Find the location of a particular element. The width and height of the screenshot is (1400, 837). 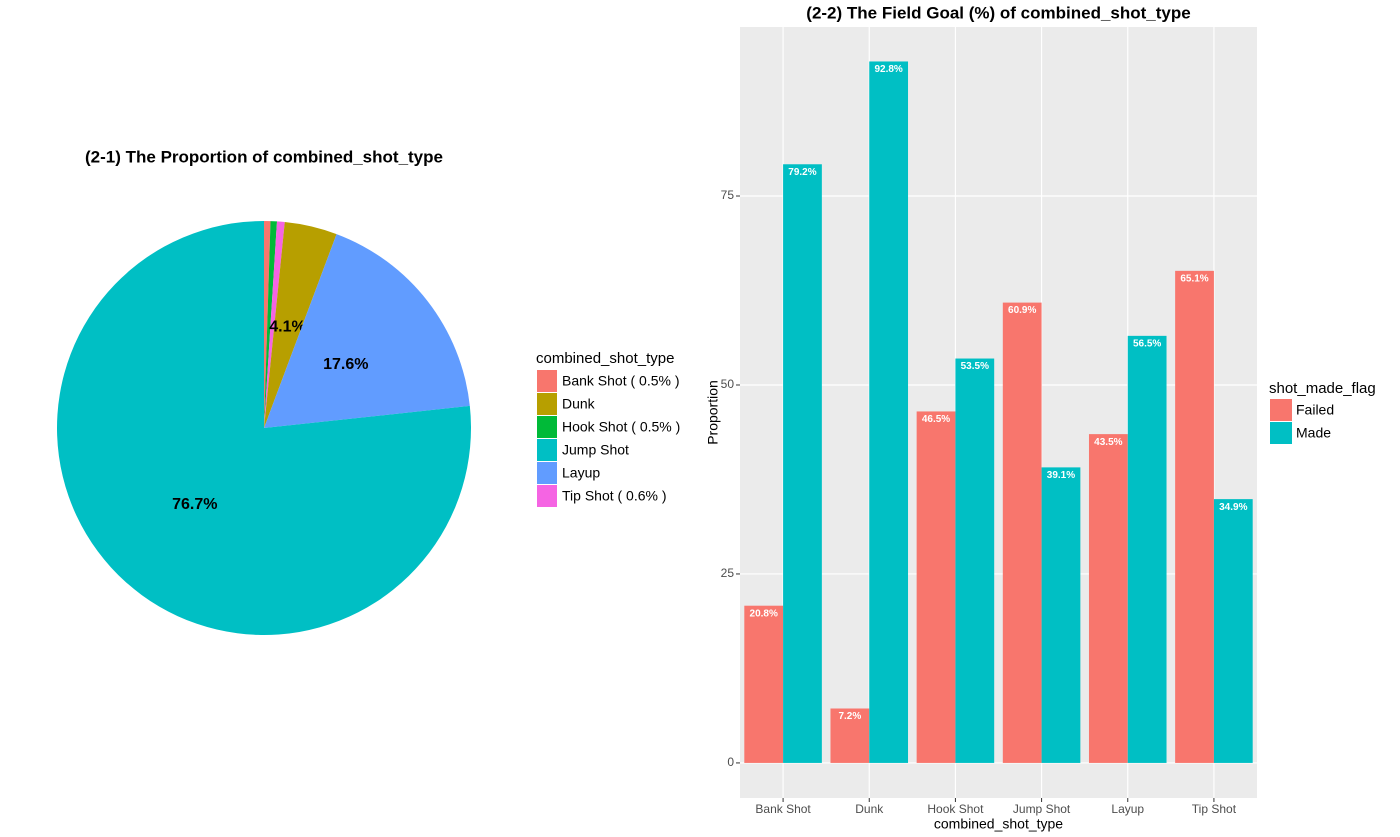

legend-label: Layup is located at coordinates (581, 473).